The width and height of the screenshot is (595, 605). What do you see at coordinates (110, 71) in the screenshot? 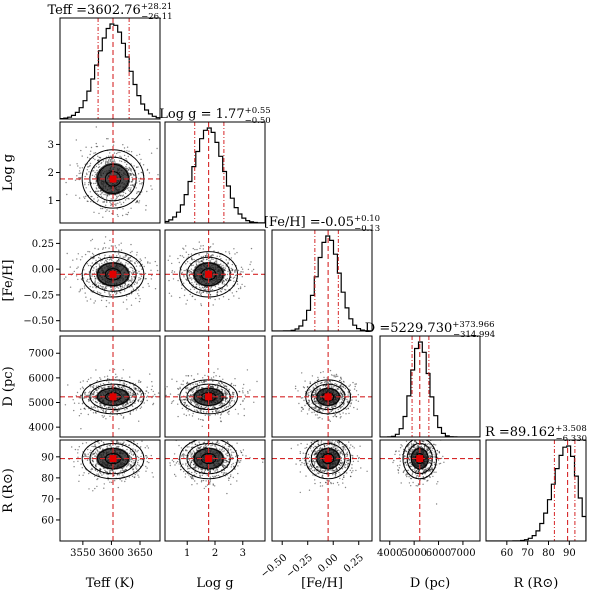
I see `histogram-teff` at bounding box center [110, 71].